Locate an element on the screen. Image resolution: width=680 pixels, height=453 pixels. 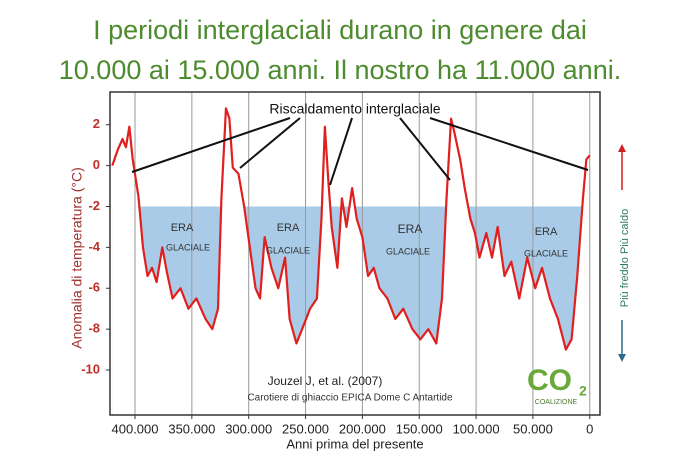
logo: CO 2 COALIZIONE is located at coordinates (557, 385).